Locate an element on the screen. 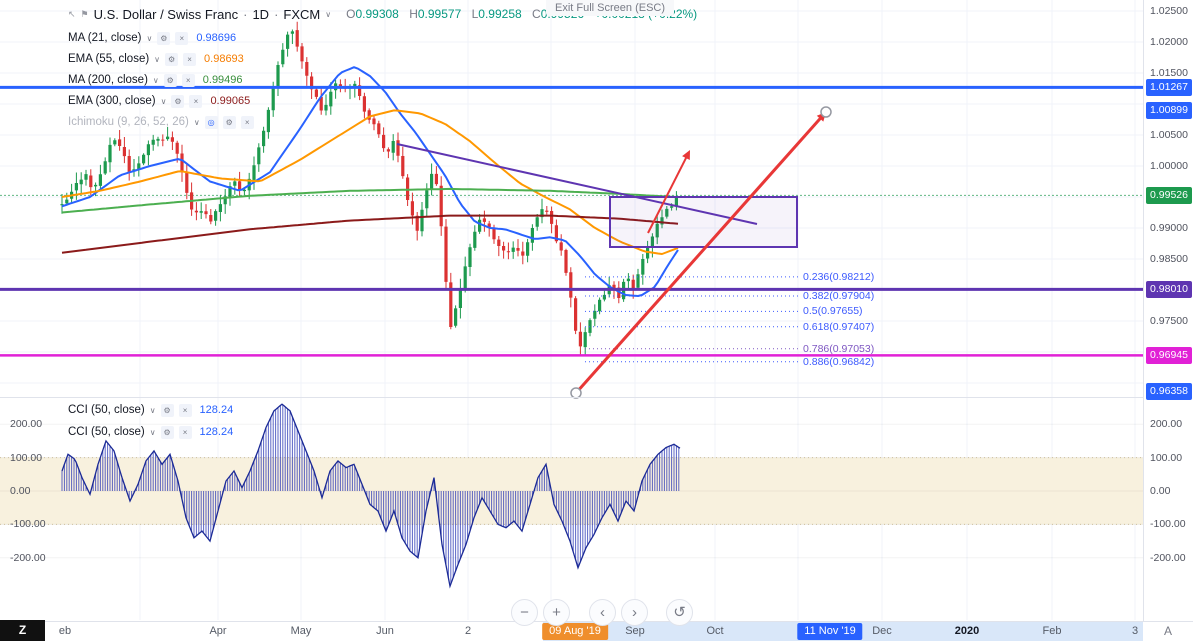  price-axis-label: 0.99000 is located at coordinates (1169, 228).